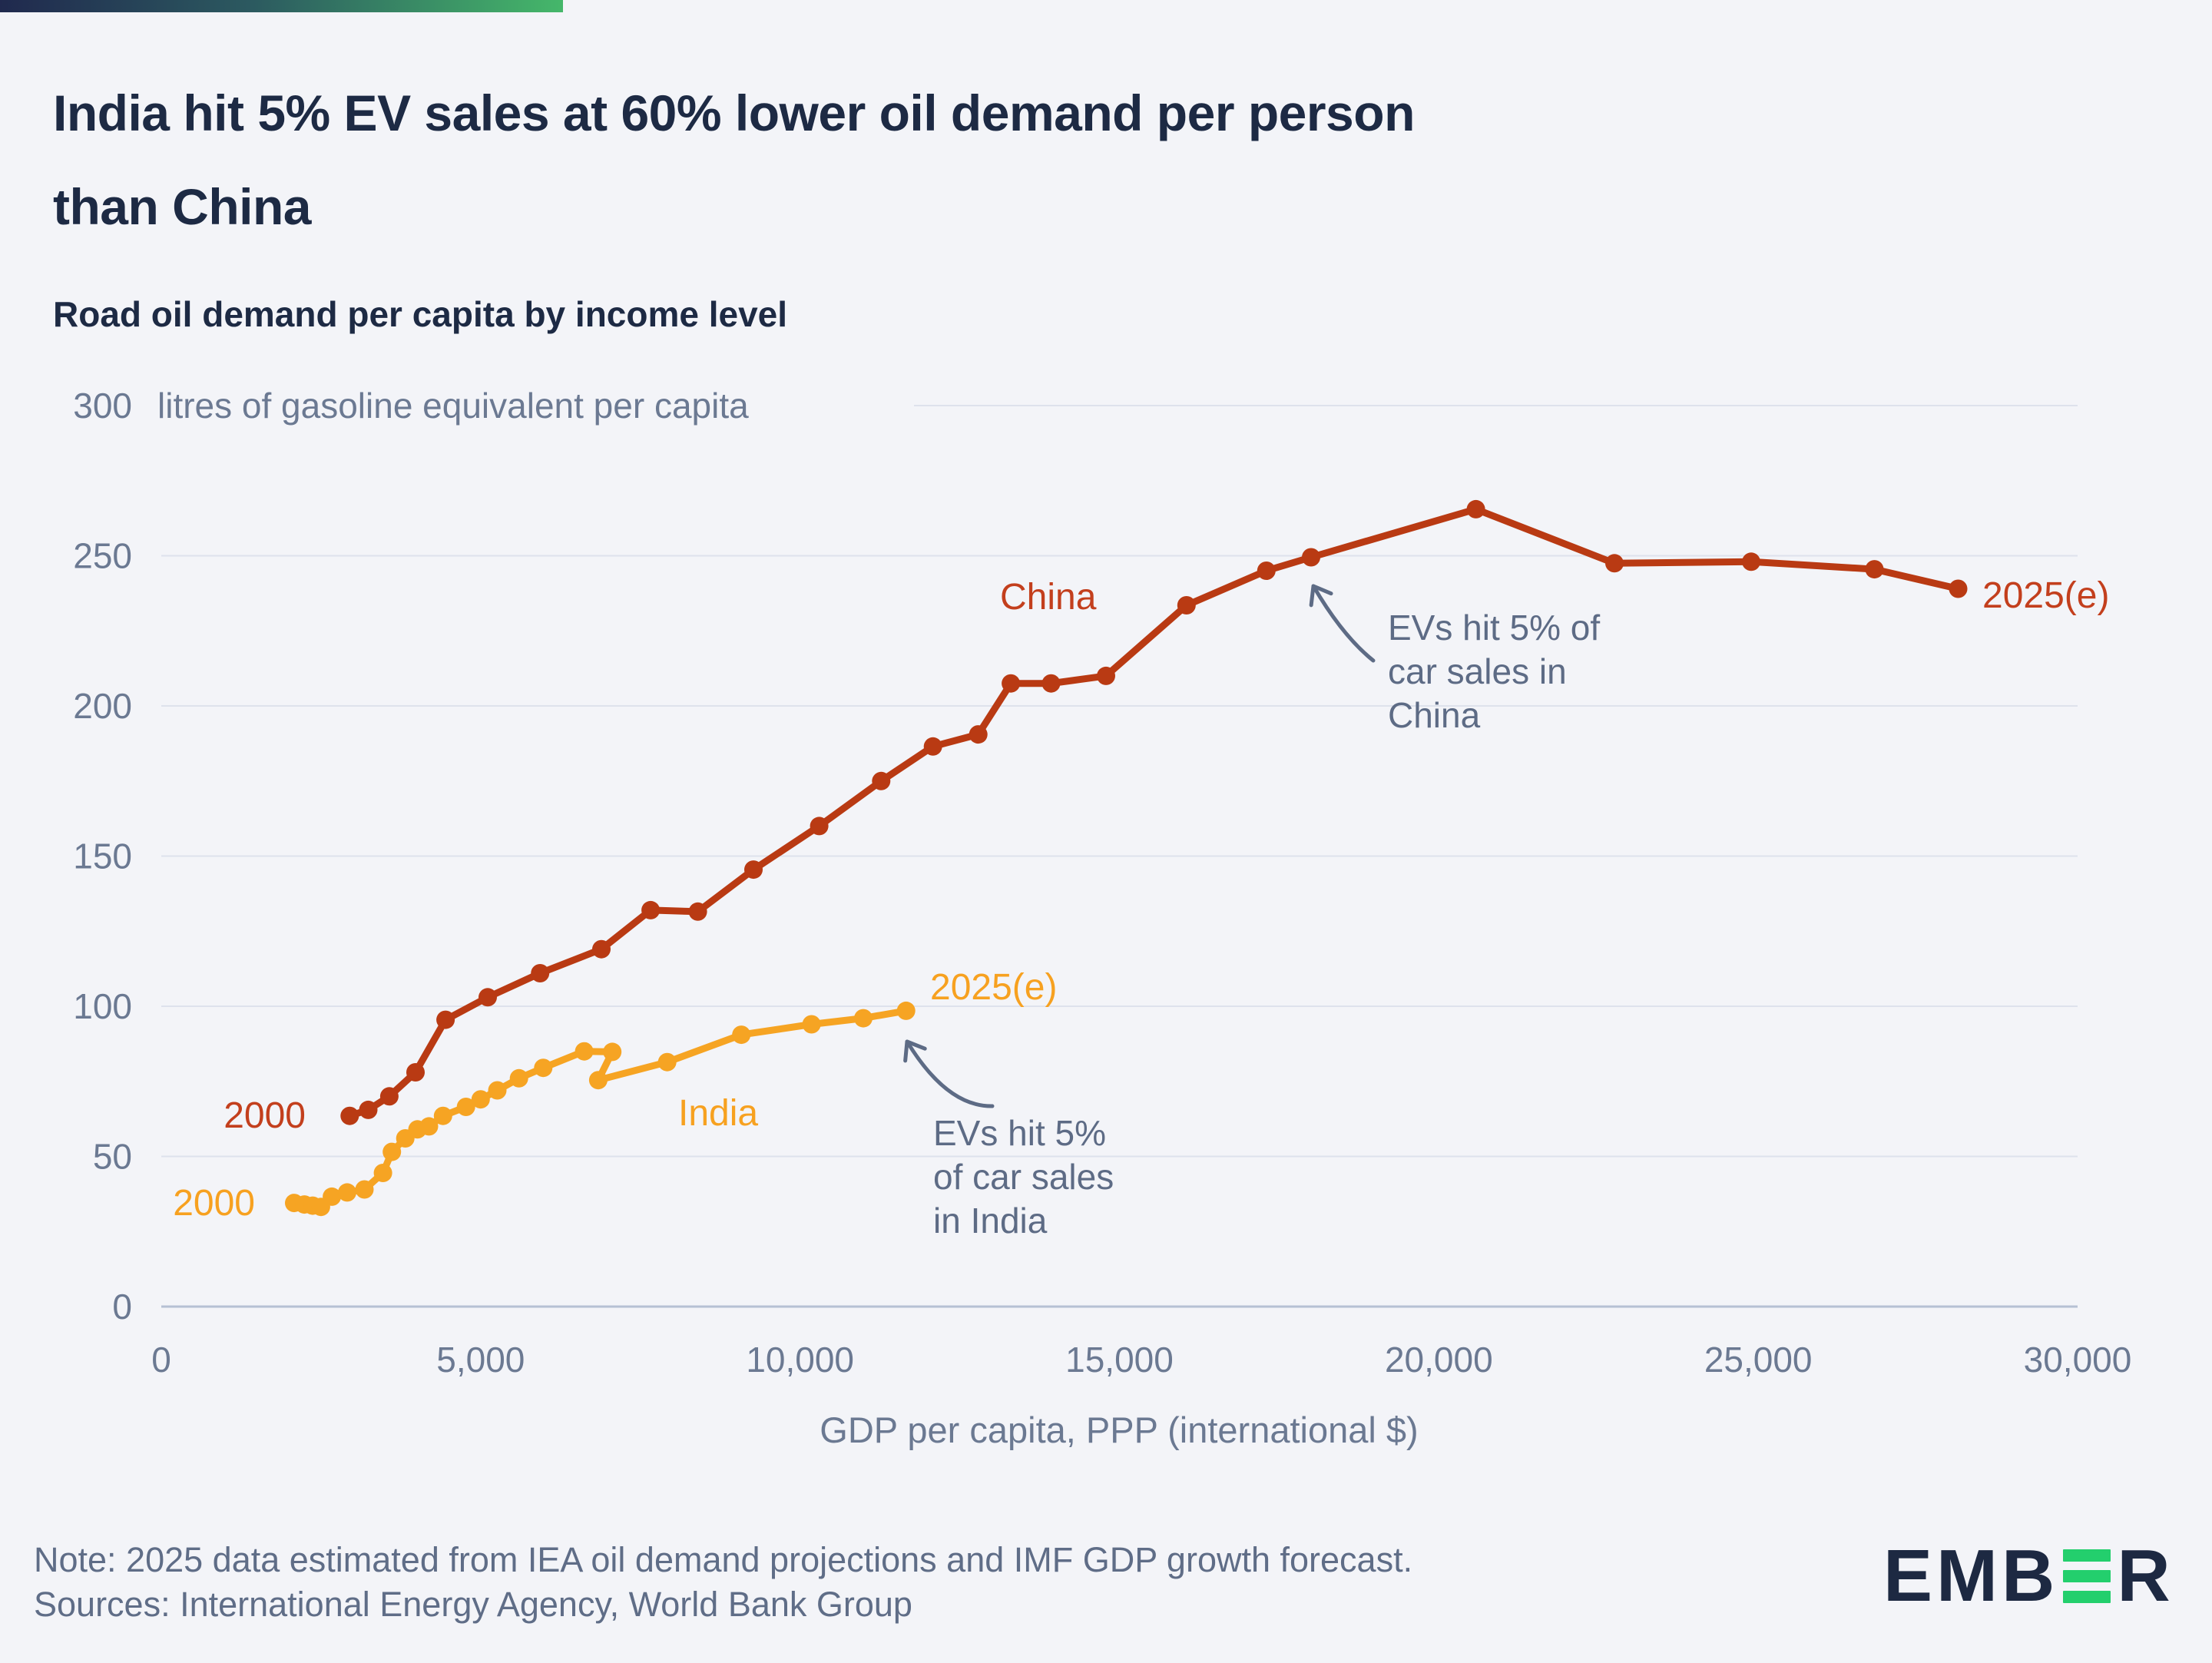 This screenshot has width=2212, height=1663. I want to click on data-point-china-2012, so click(882, 780).